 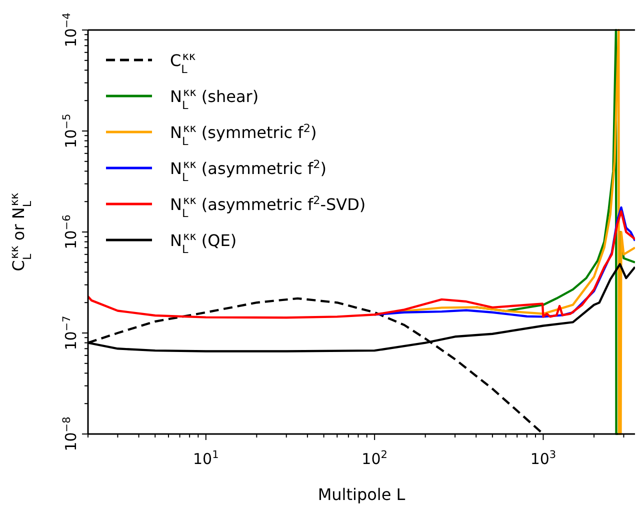 What do you see at coordinates (375, 458) in the screenshot?
I see `x-tick-label: 10$^{2}$` at bounding box center [375, 458].